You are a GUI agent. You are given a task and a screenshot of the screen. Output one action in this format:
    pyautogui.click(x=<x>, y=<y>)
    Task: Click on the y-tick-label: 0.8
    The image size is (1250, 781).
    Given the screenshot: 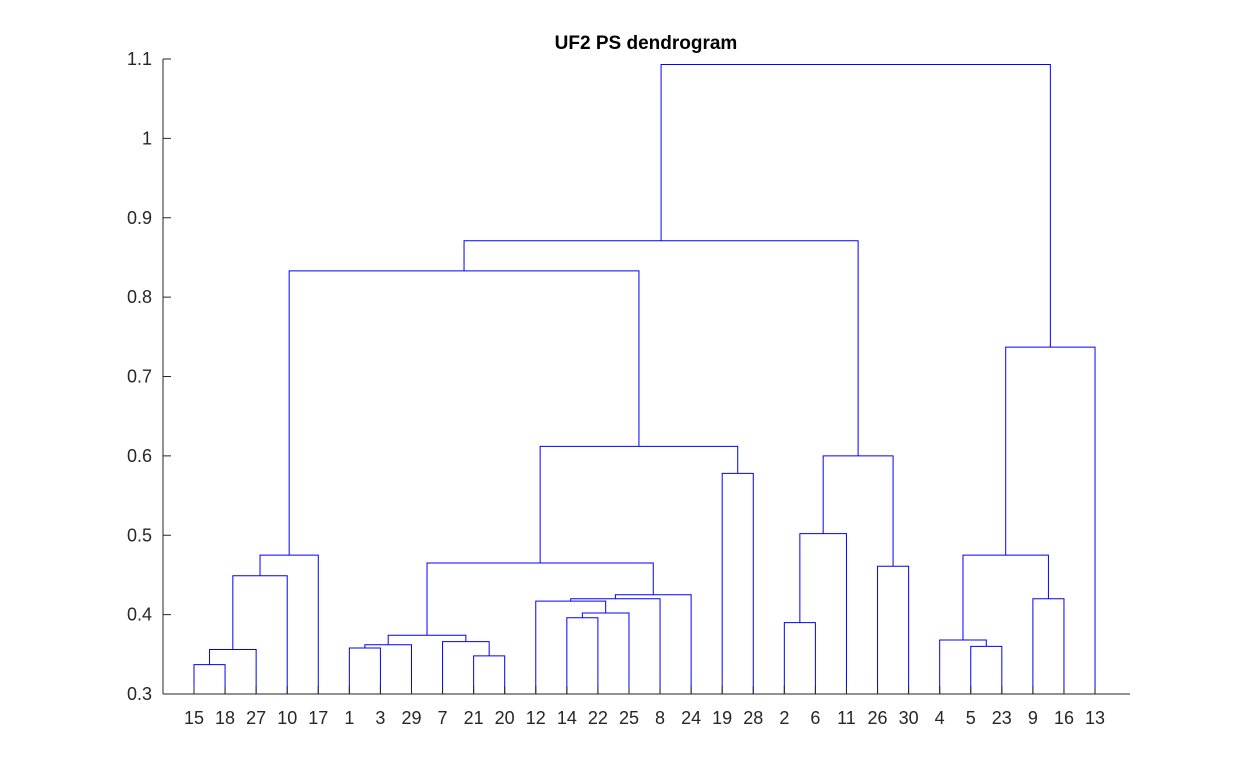 What is the action you would take?
    pyautogui.click(x=139, y=297)
    